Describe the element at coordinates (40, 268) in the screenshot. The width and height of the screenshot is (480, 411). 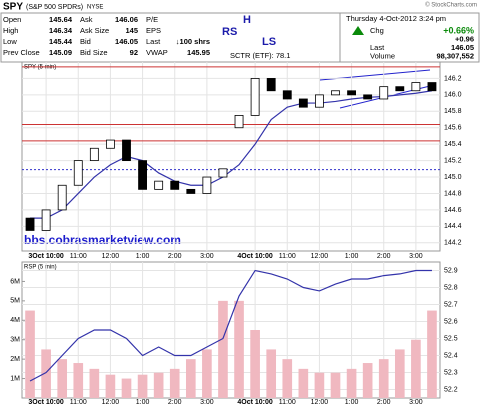
I see `panel-title: RSP (5 min)` at that location.